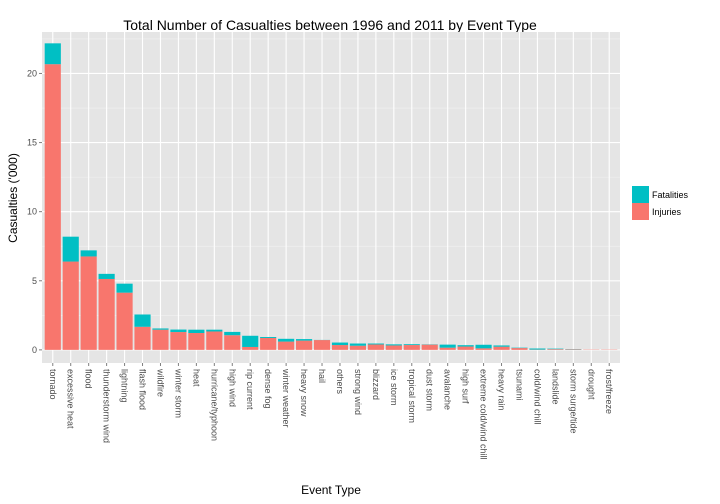 The height and width of the screenshot is (504, 720). Describe the element at coordinates (376, 384) in the screenshot. I see `x-tick-label: blizzard` at that location.